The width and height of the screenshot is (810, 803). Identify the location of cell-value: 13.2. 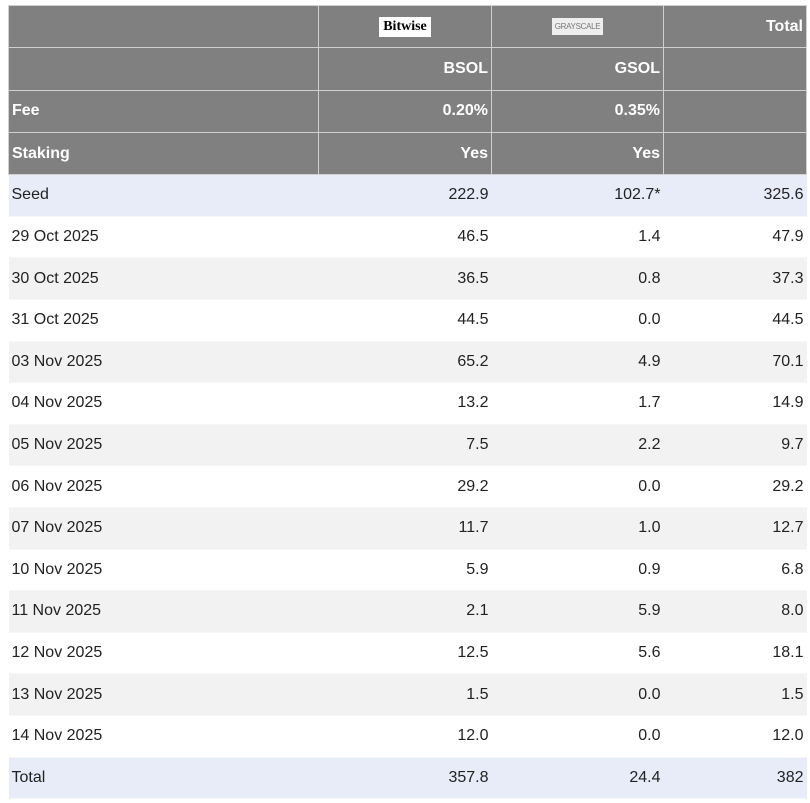
(405, 403).